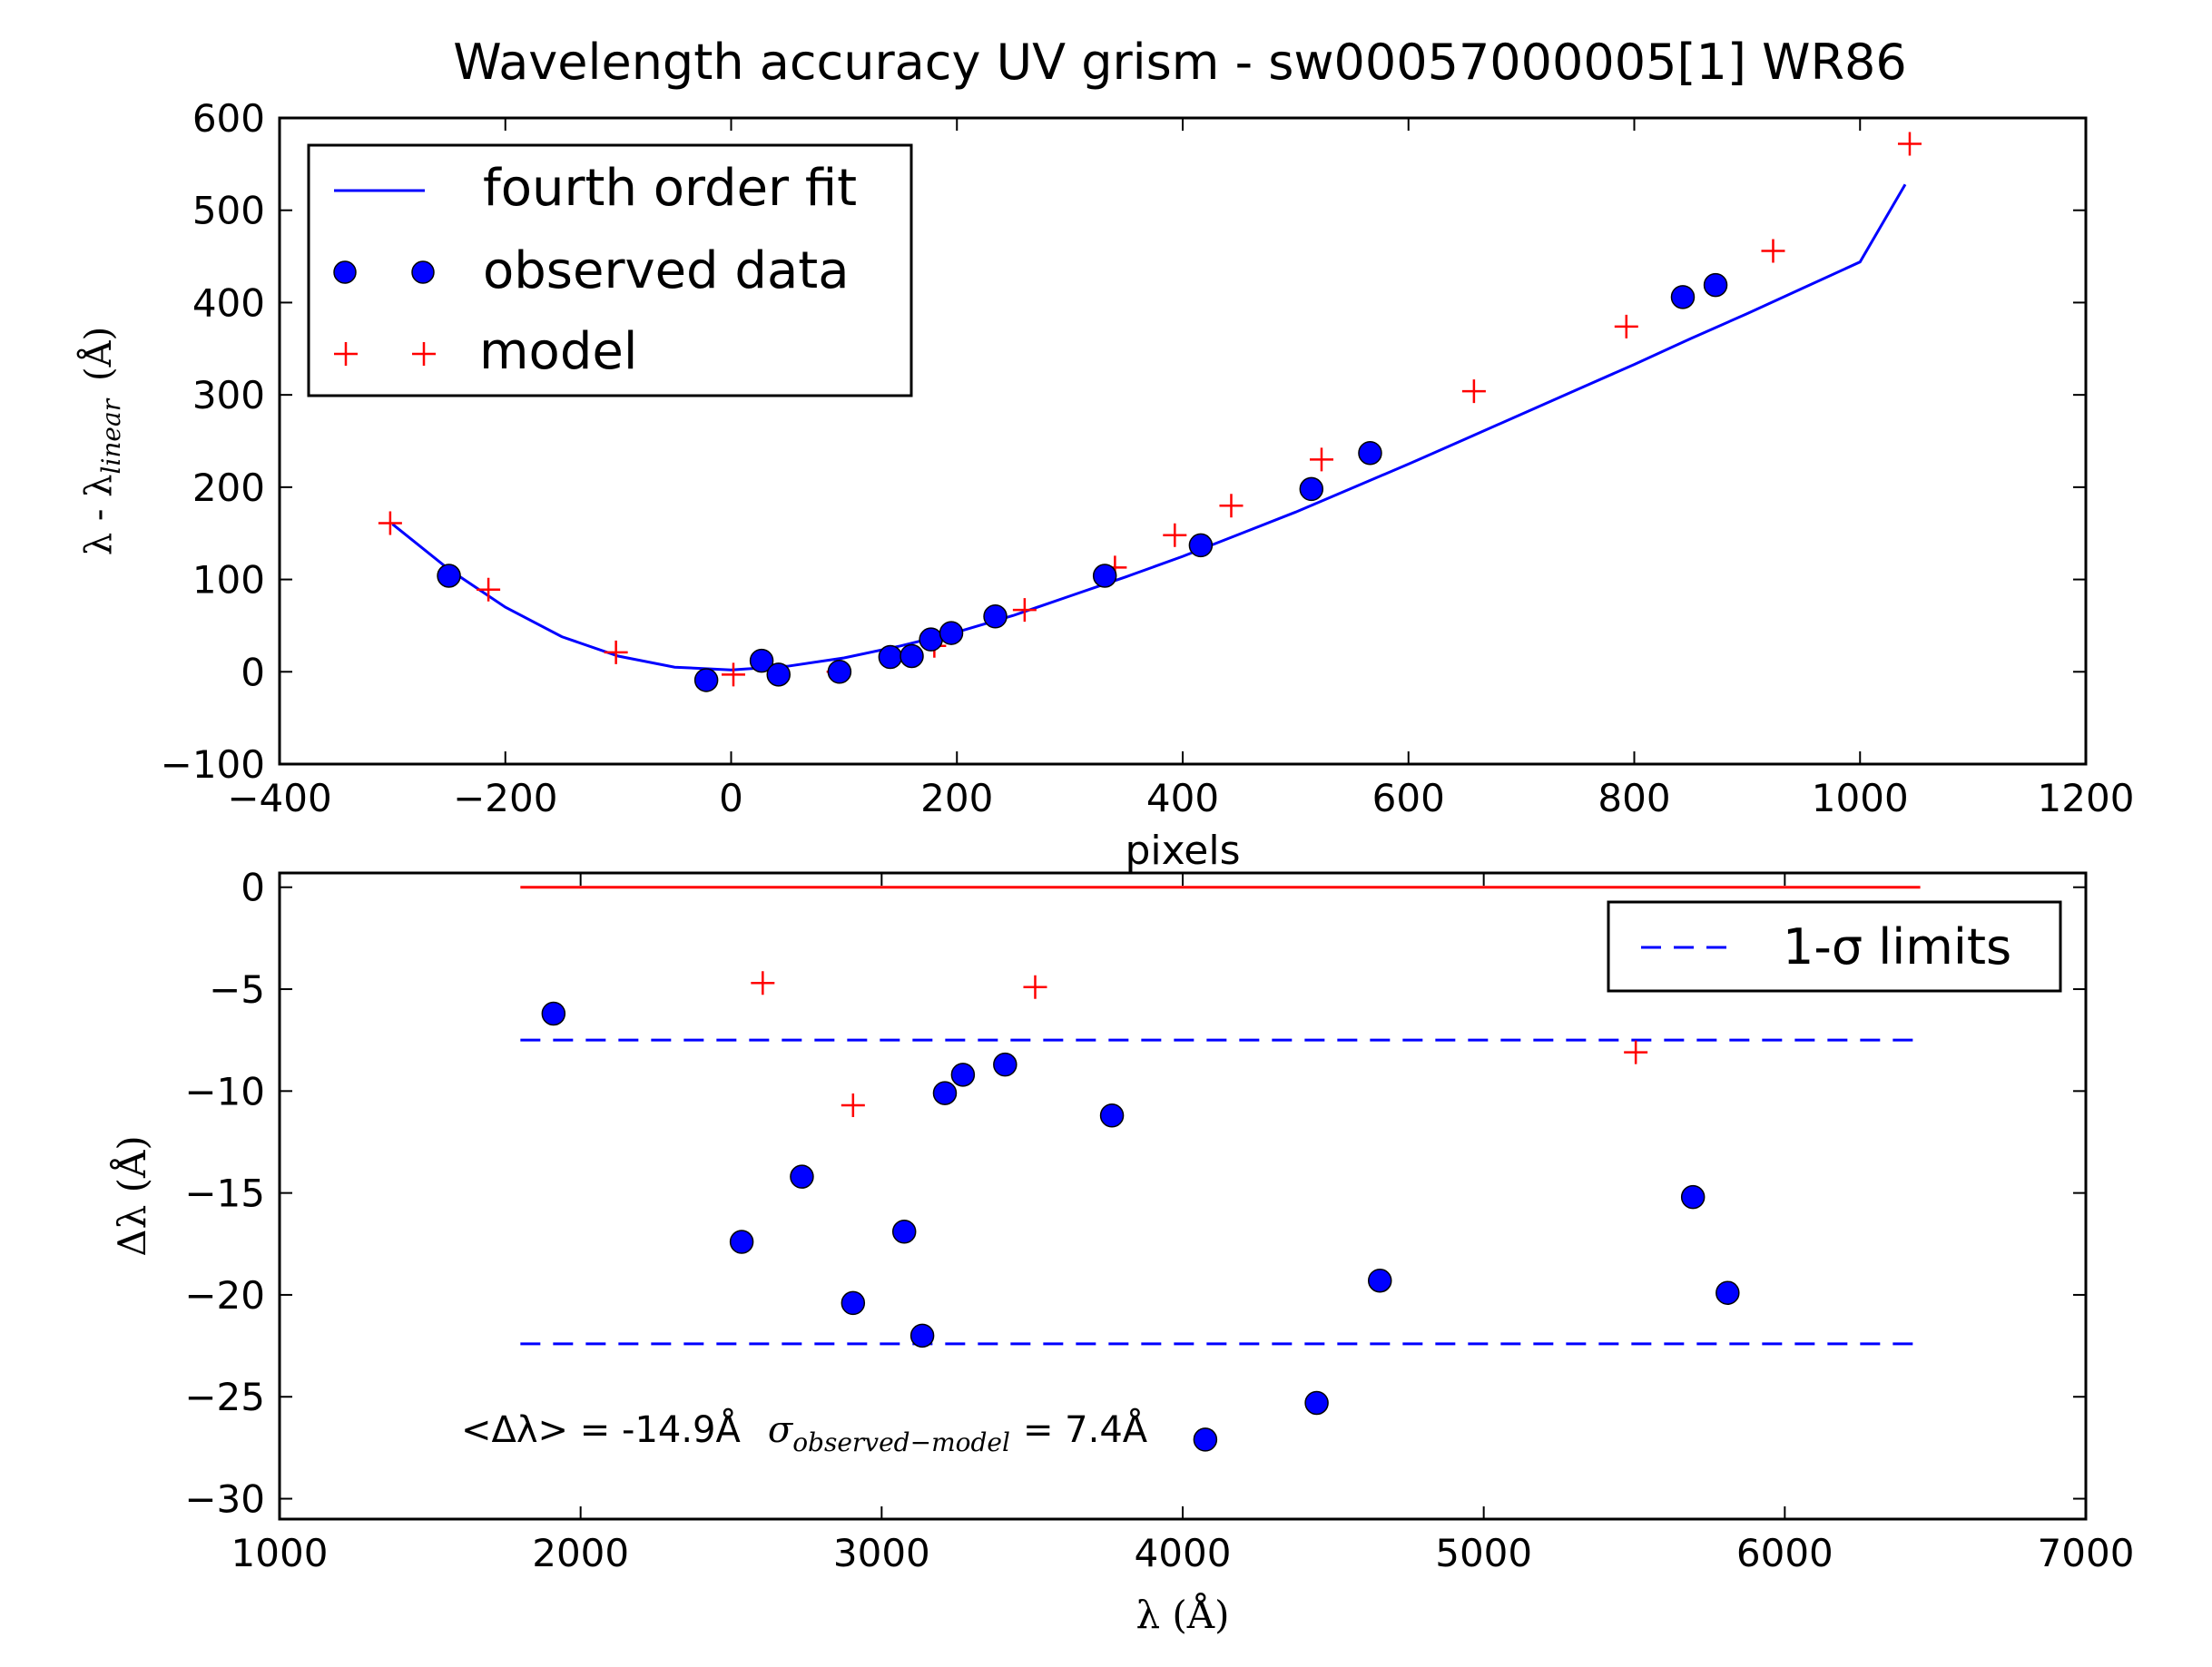 This screenshot has height=1667, width=2212. What do you see at coordinates (610, 270) in the screenshot?
I see `top-chart-legend: fourth order fit observed data model` at bounding box center [610, 270].